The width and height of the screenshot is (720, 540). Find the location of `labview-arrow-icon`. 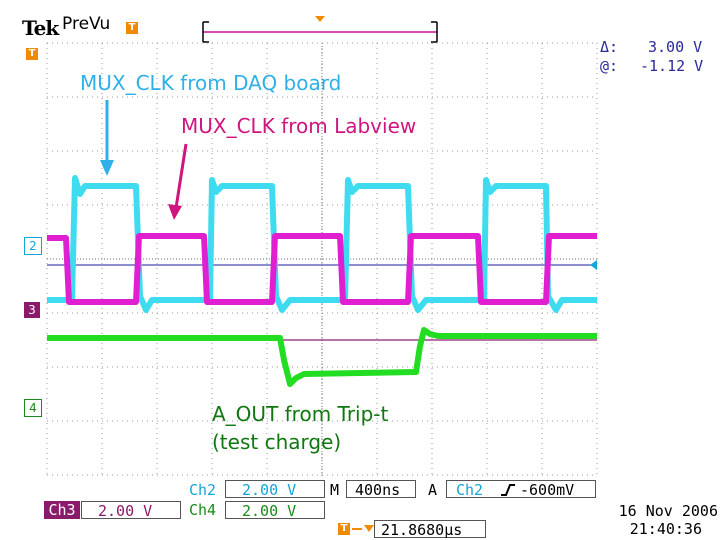

labview-arrow-icon is located at coordinates (178, 181).